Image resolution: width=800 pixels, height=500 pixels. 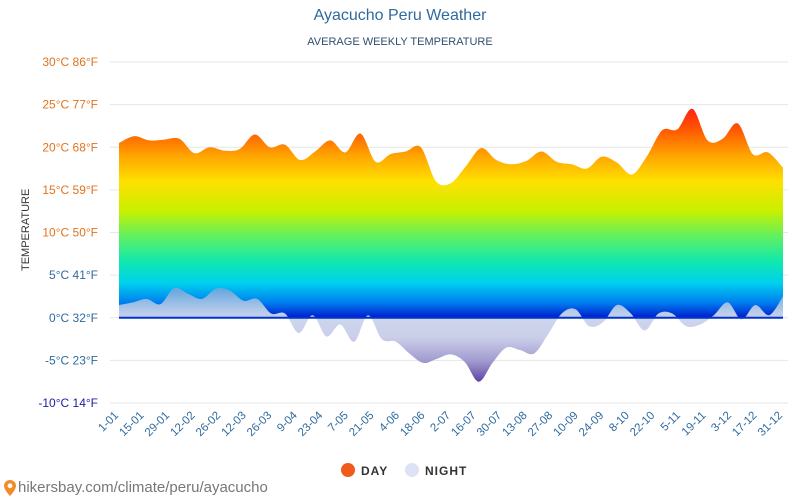 What do you see at coordinates (489, 424) in the screenshot?
I see `x-tick-label: 30-07` at bounding box center [489, 424].